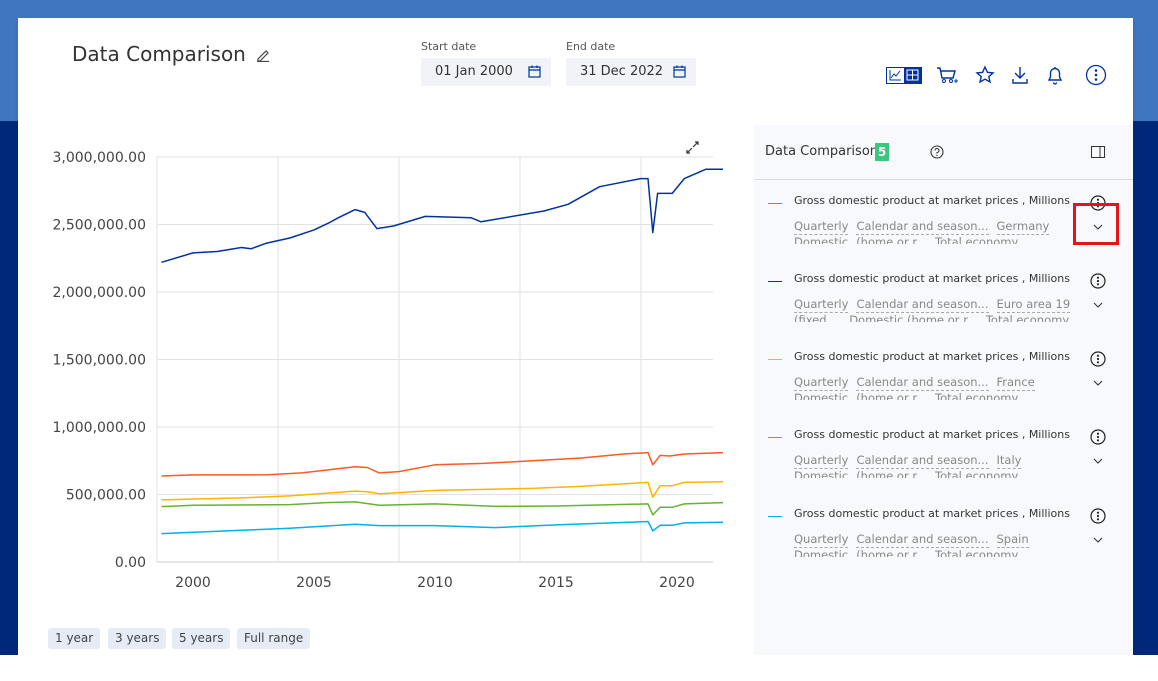  What do you see at coordinates (622, 71) in the screenshot?
I see `end-date-value: 31 Dec 2022` at bounding box center [622, 71].